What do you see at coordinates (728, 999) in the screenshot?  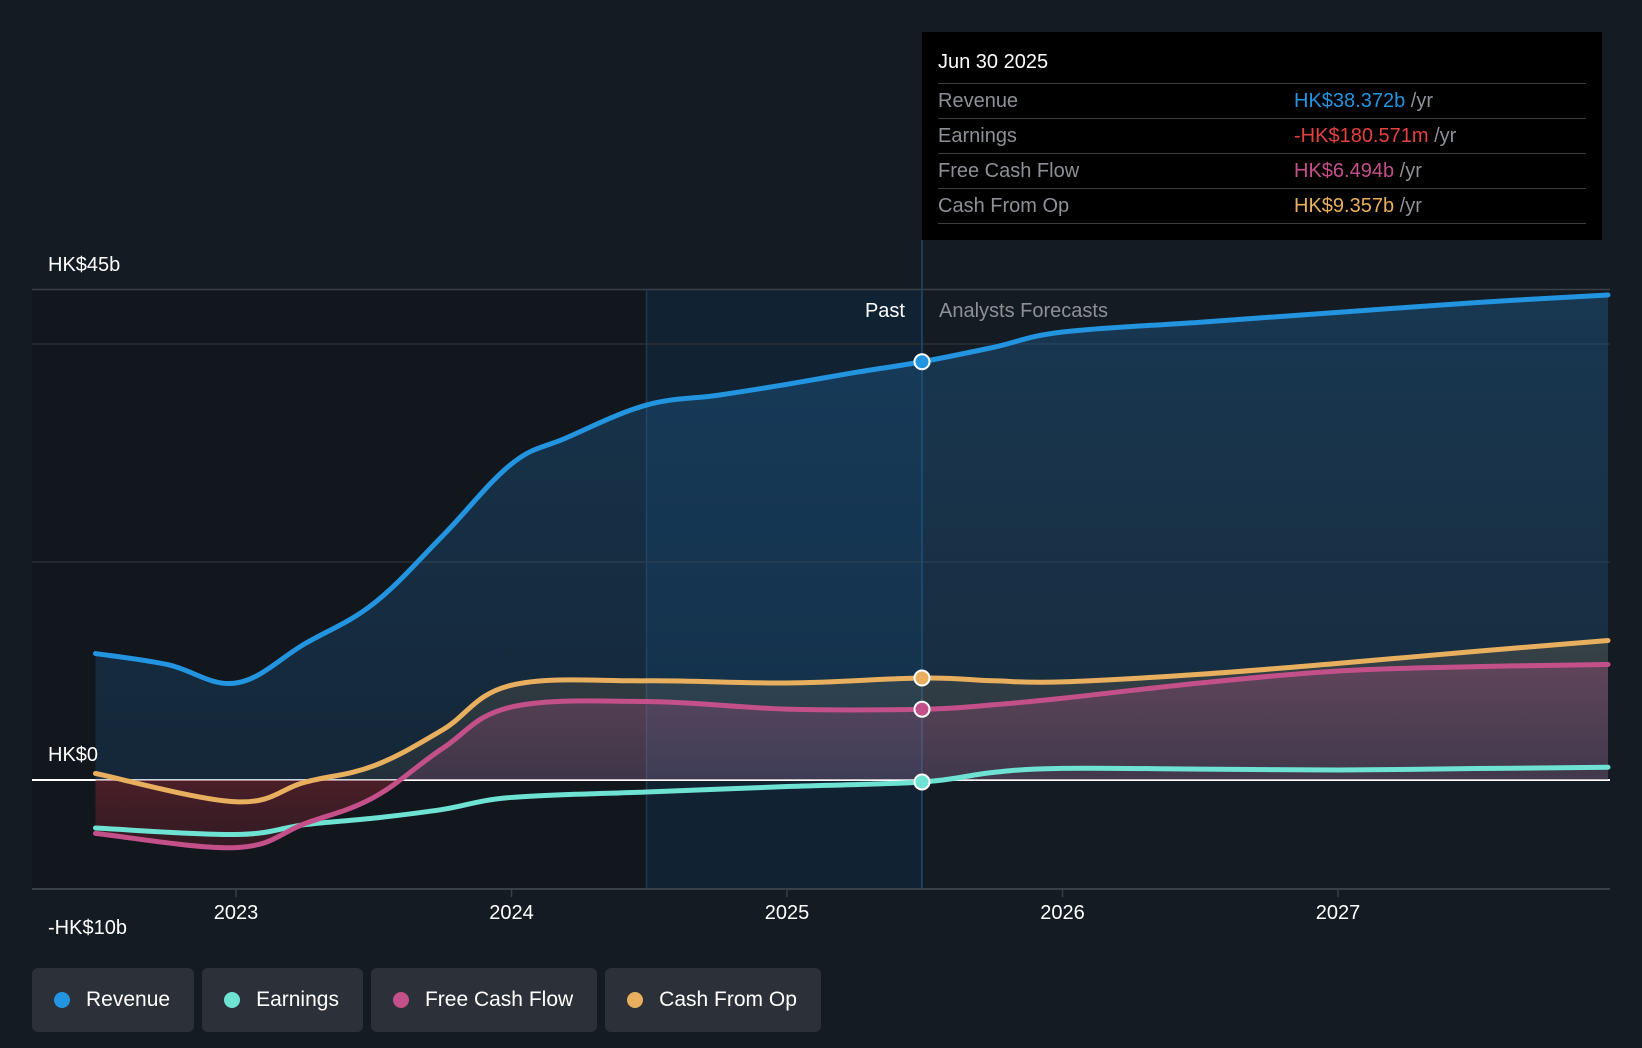 I see `legend-label: Cash From Op` at bounding box center [728, 999].